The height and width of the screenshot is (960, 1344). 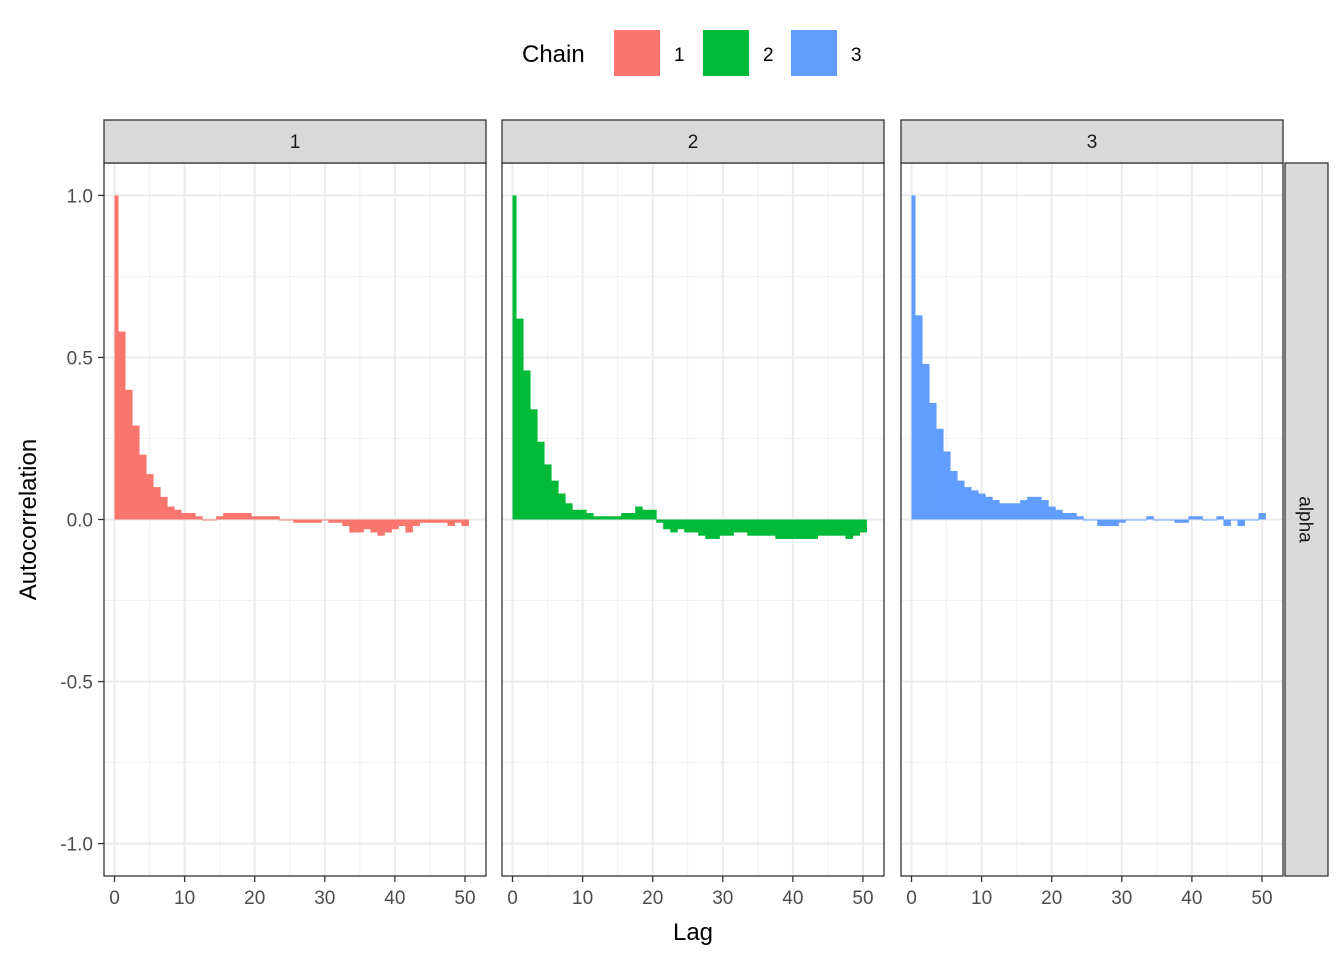 What do you see at coordinates (553, 54) in the screenshot?
I see `legend-title: Chain` at bounding box center [553, 54].